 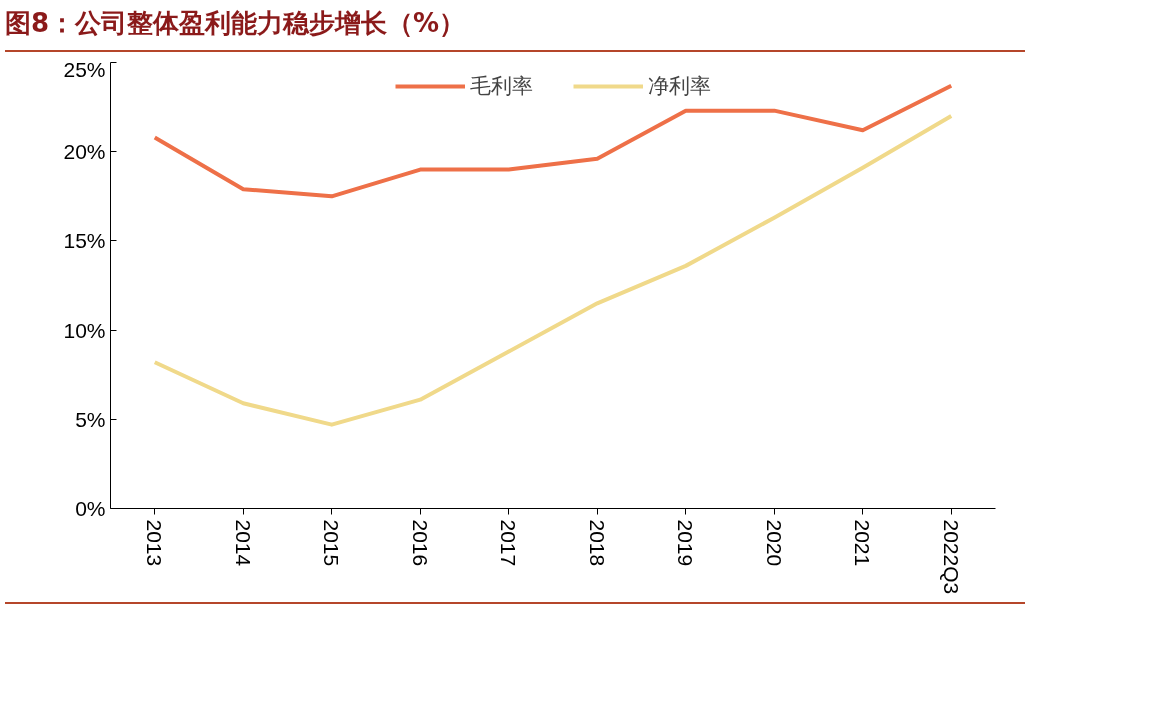 I want to click on y-tick-label: 15%, so click(x=84, y=241).